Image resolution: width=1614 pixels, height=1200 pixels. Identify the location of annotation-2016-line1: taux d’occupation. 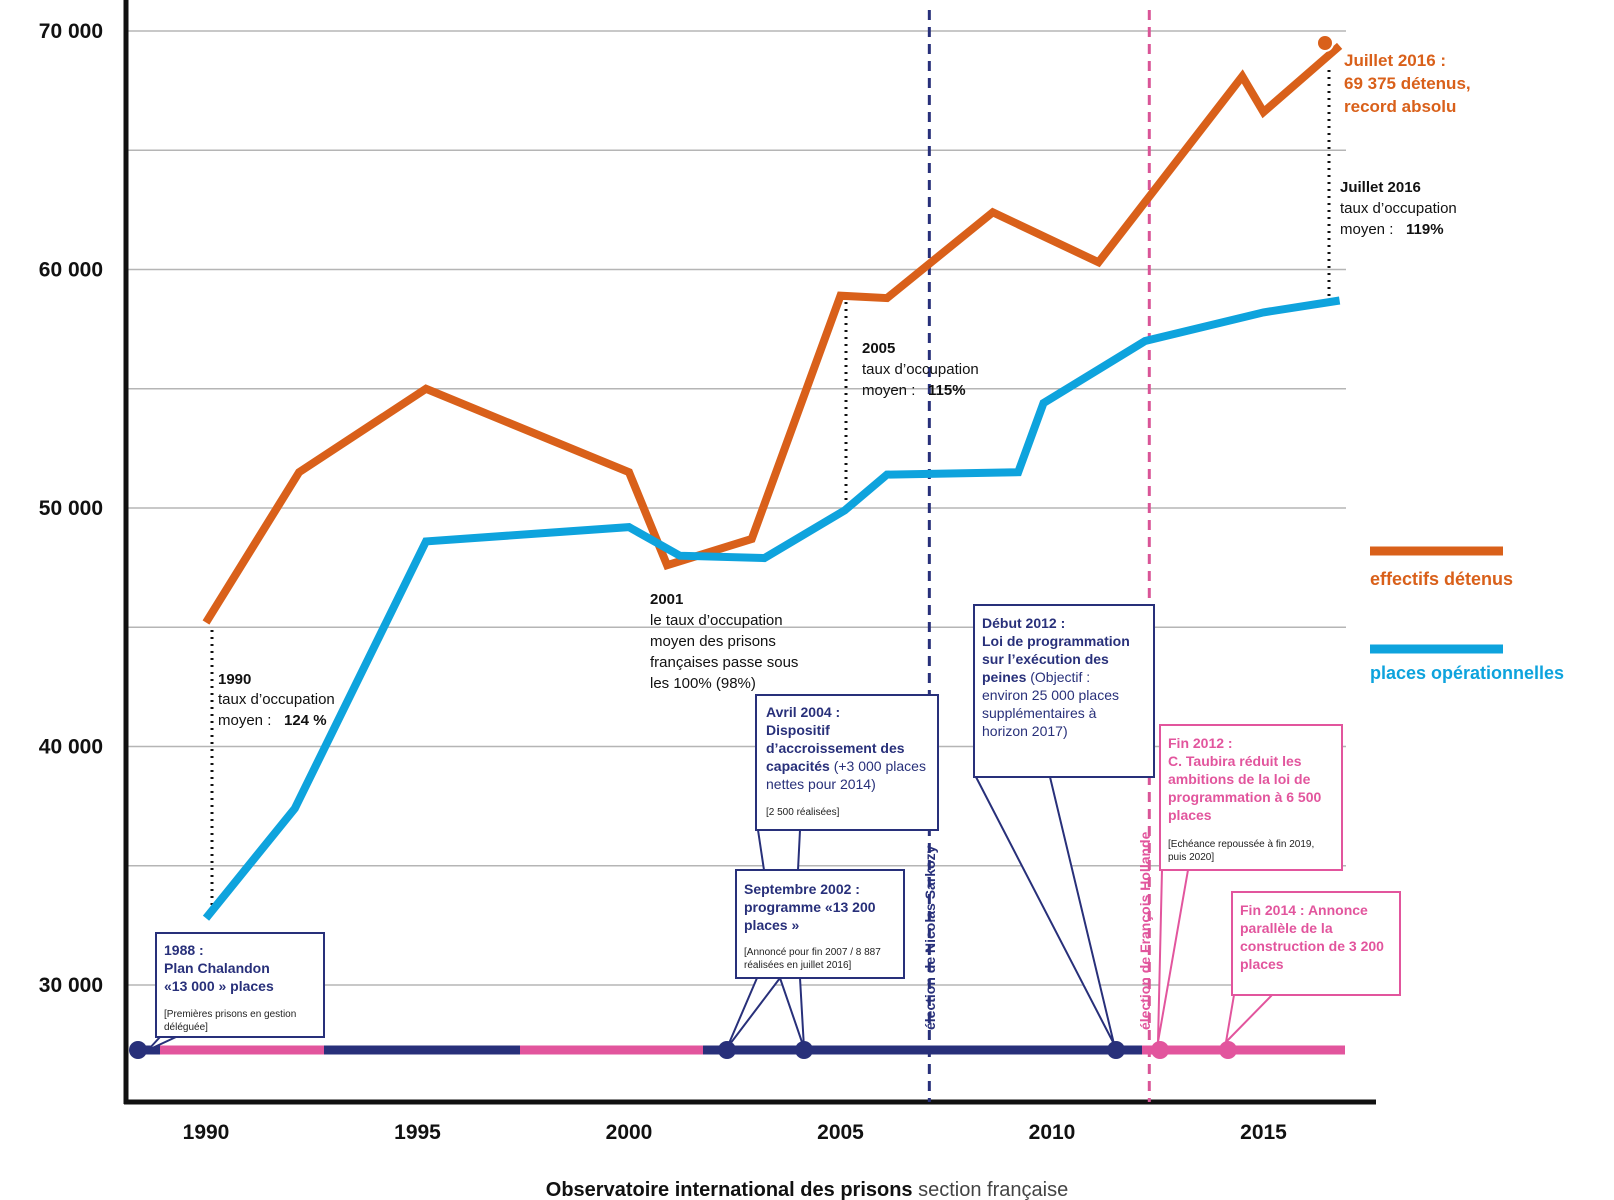
(1398, 208).